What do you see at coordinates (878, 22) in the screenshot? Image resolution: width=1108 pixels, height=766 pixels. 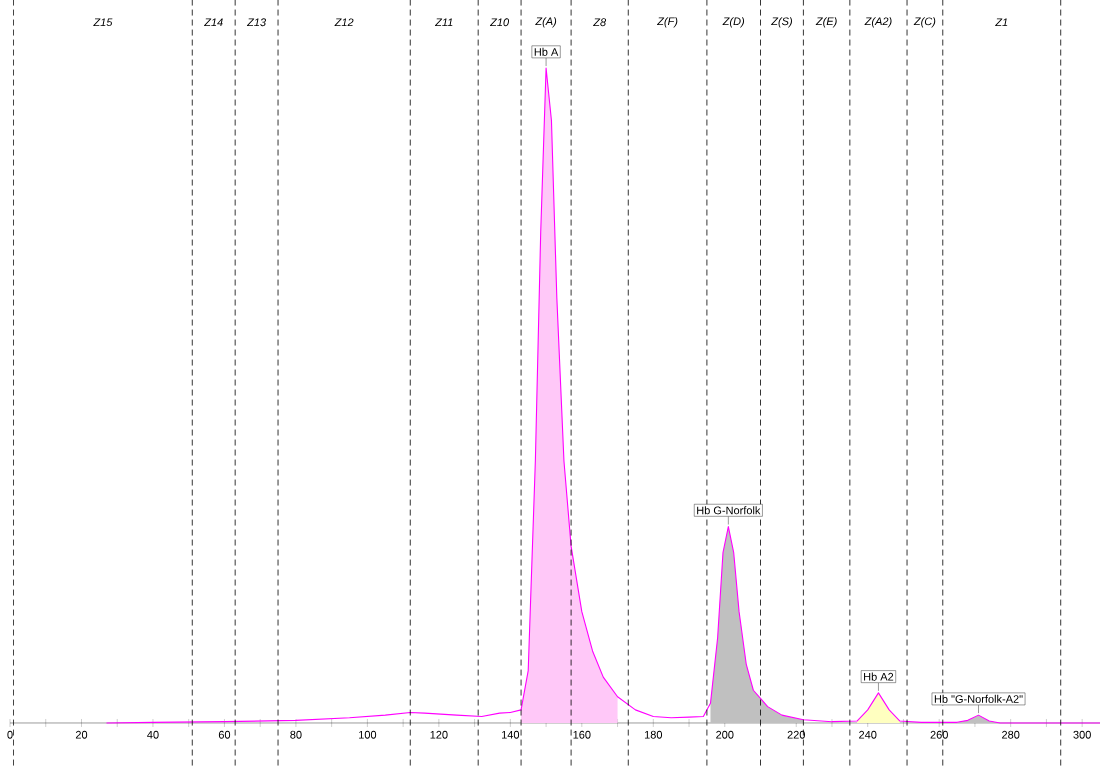 I see `text: Z(A2)` at bounding box center [878, 22].